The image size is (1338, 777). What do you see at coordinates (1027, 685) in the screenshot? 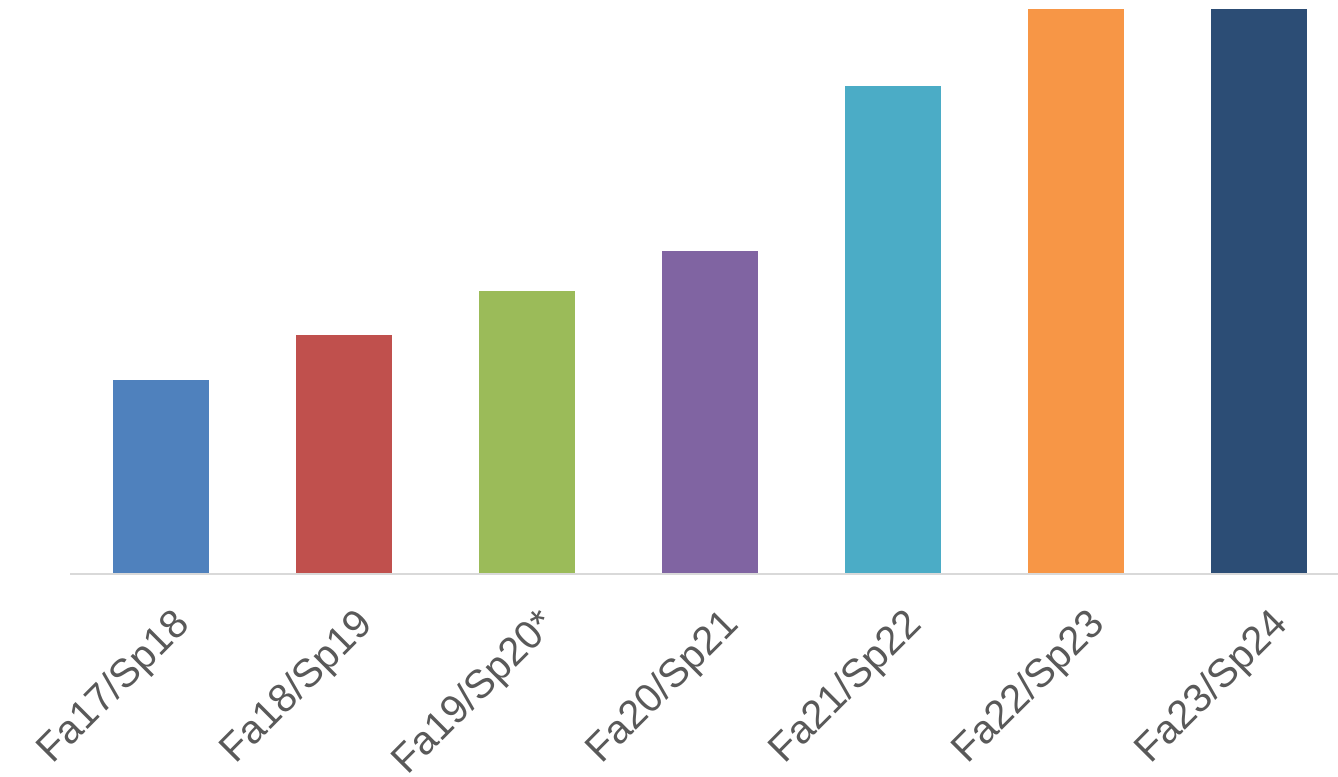
I see `x-tick-label: Fa22/Sp23` at bounding box center [1027, 685].